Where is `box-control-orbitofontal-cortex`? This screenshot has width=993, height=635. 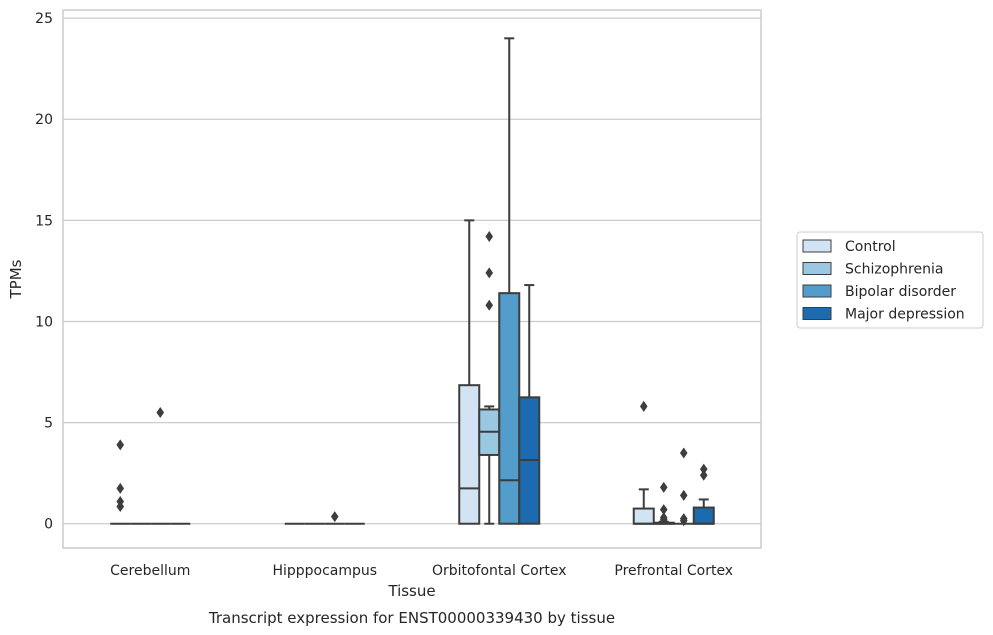 box-control-orbitofontal-cortex is located at coordinates (469, 372).